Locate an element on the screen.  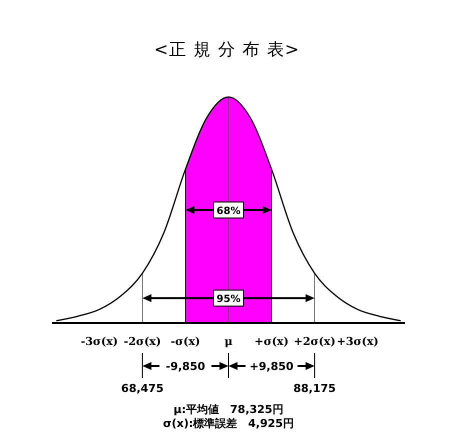
text: +9,850 is located at coordinates (272, 366).